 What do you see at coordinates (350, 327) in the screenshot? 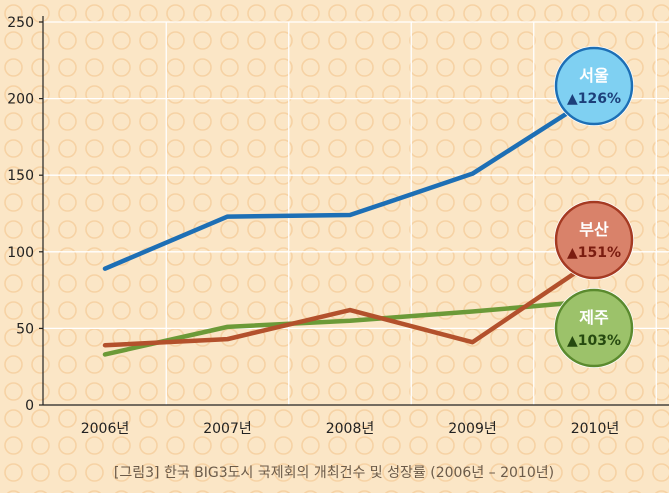
I see `series-line-jeju` at bounding box center [350, 327].